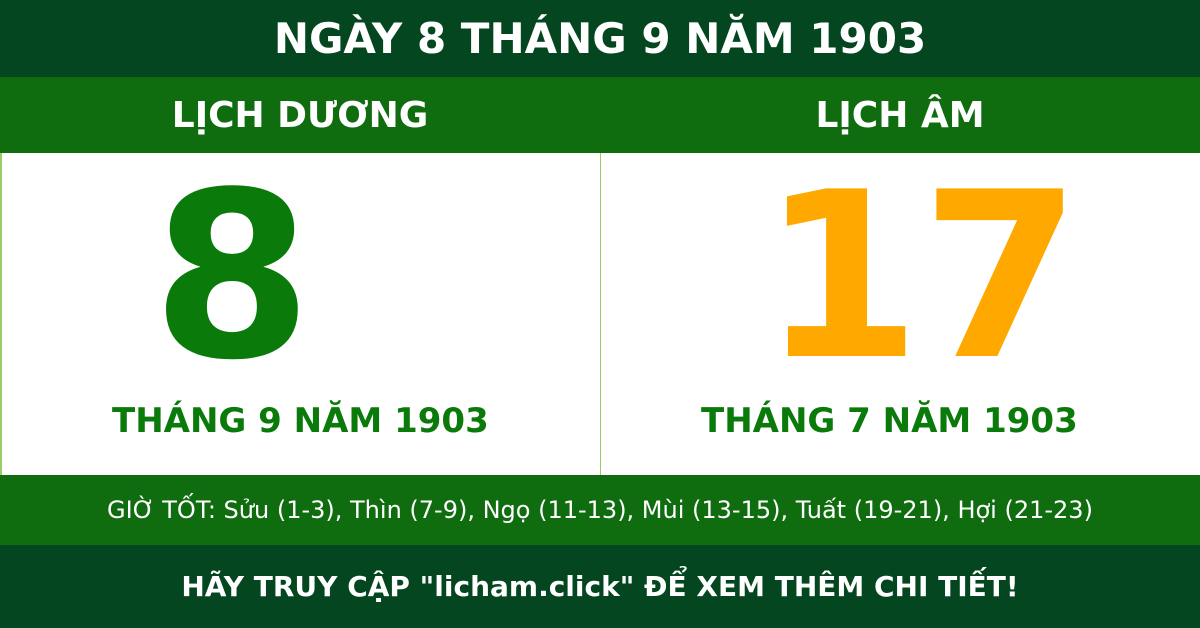 The width and height of the screenshot is (1200, 628). What do you see at coordinates (889, 421) in the screenshot?
I see `lunar-month-year: THÁNG 7 NĂM 1903` at bounding box center [889, 421].